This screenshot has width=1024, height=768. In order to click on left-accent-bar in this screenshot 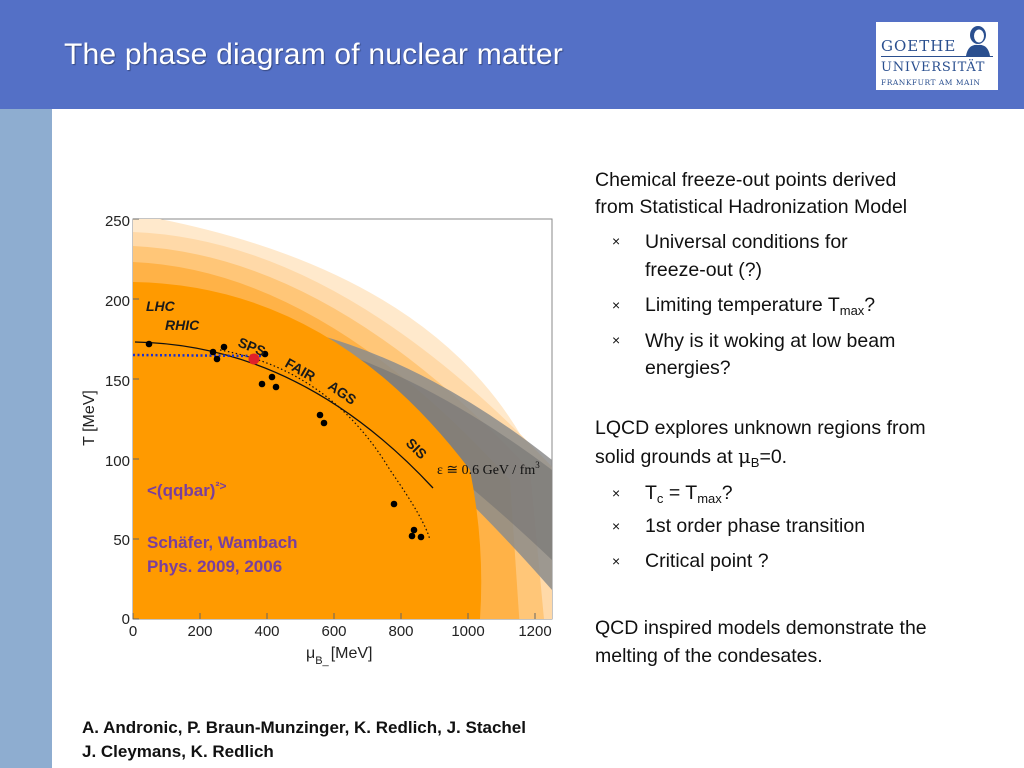, I will do `click(26, 438)`.